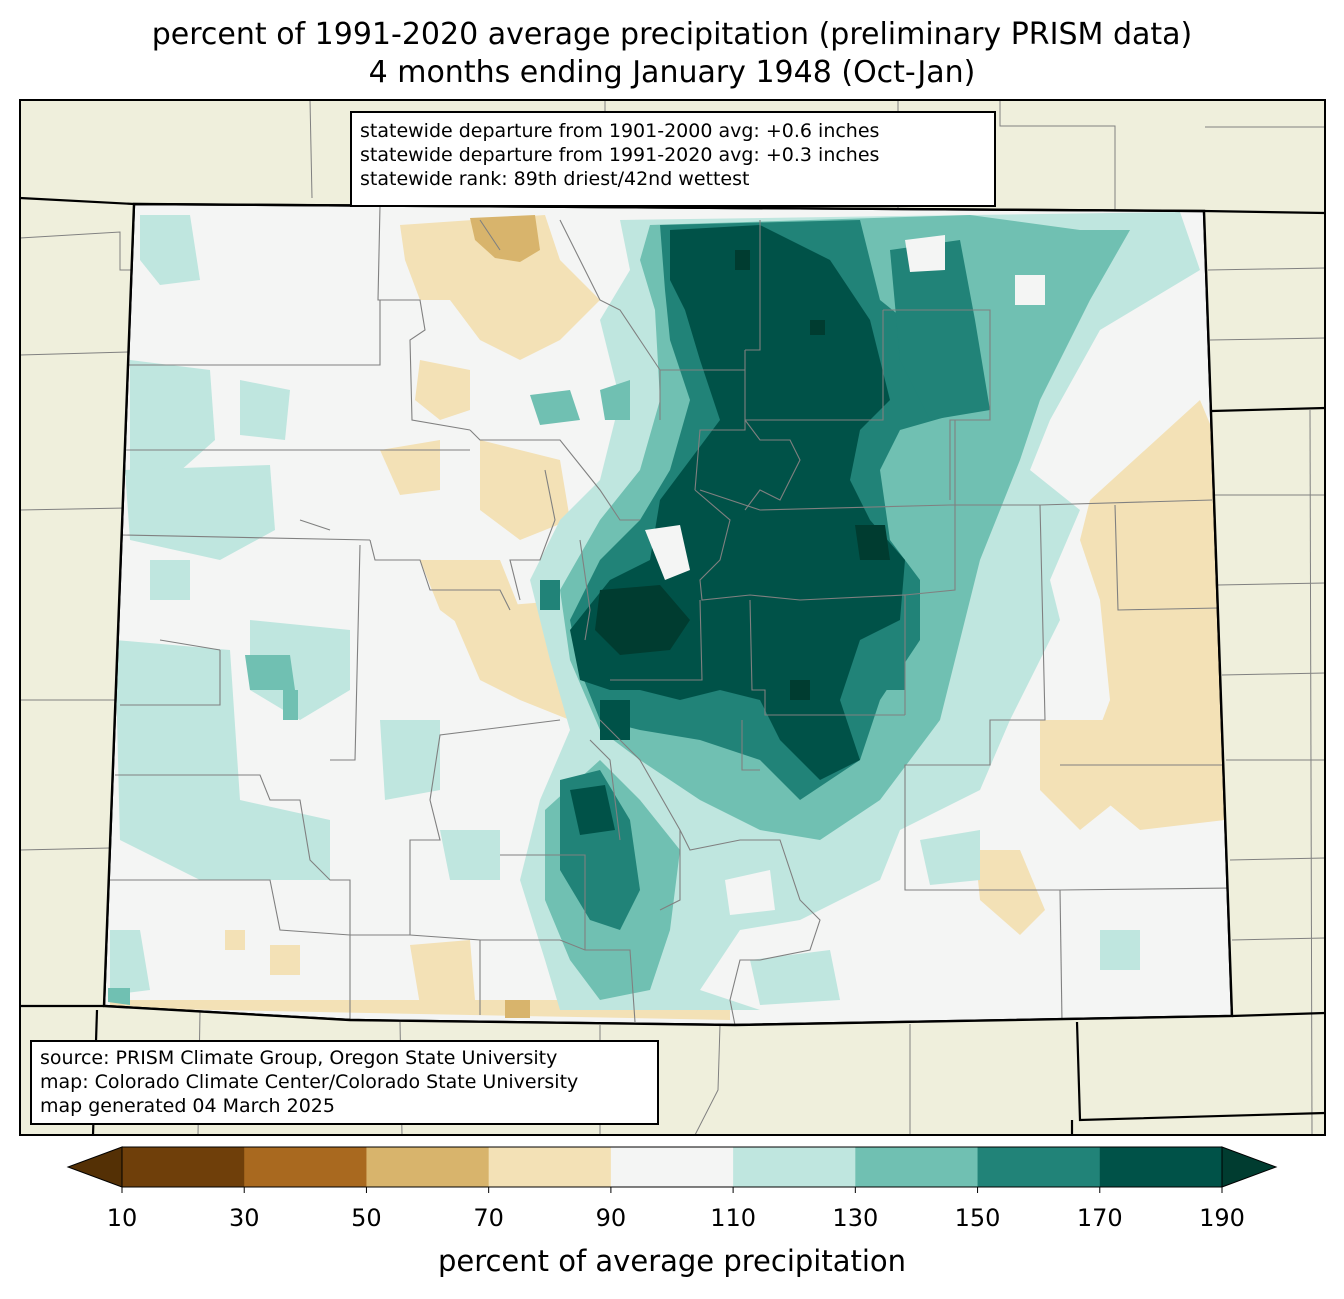  I want to click on generated-date-line: map generated 04 March 2025, so click(187, 1106).